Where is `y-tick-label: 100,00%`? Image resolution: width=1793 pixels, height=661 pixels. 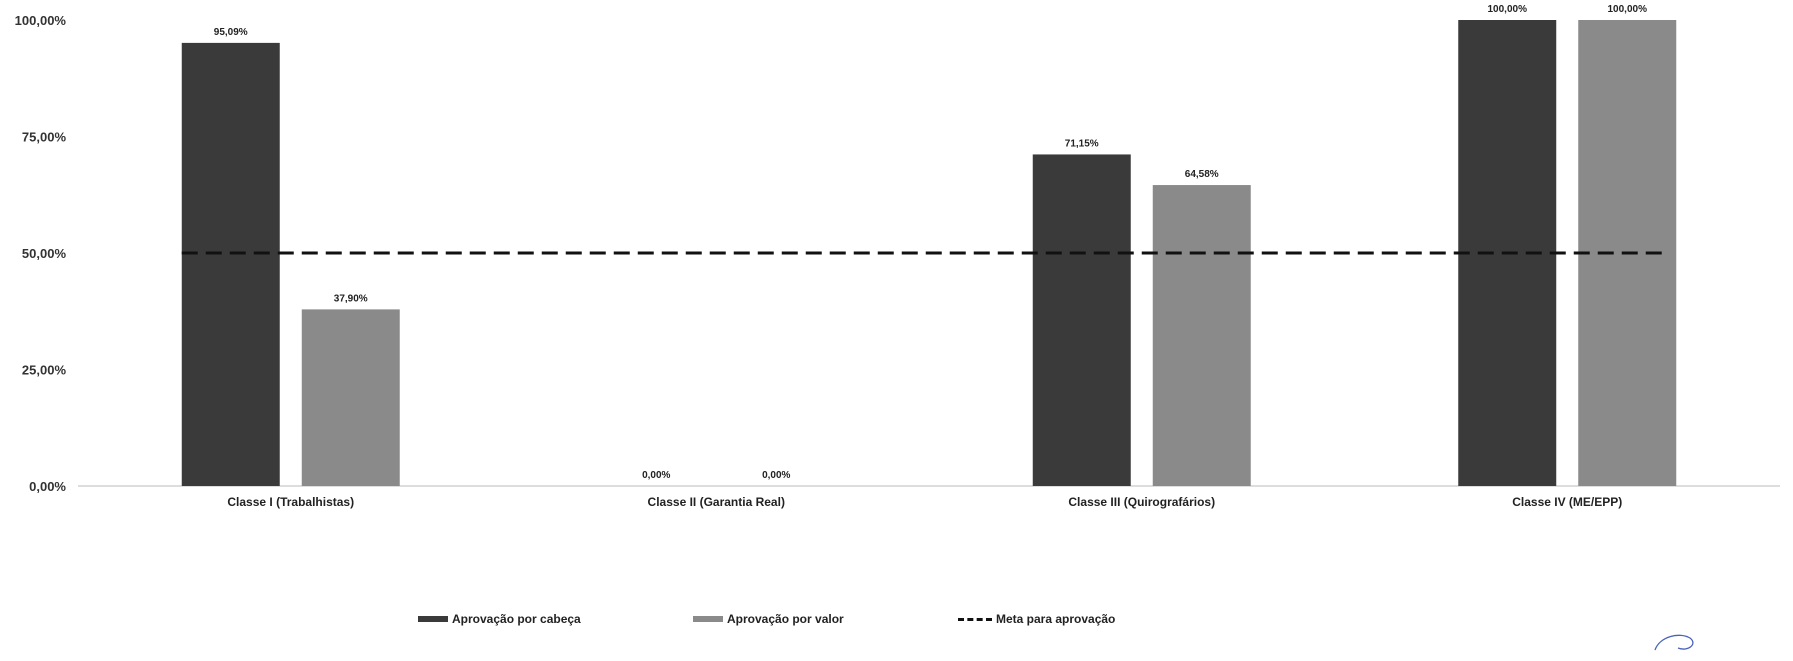 y-tick-label: 100,00% is located at coordinates (41, 20).